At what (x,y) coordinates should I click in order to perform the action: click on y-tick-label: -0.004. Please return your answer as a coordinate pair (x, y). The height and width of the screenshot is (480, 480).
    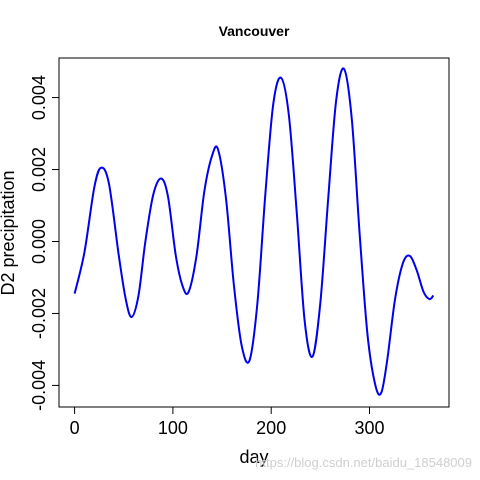
    Looking at the image, I should click on (39, 385).